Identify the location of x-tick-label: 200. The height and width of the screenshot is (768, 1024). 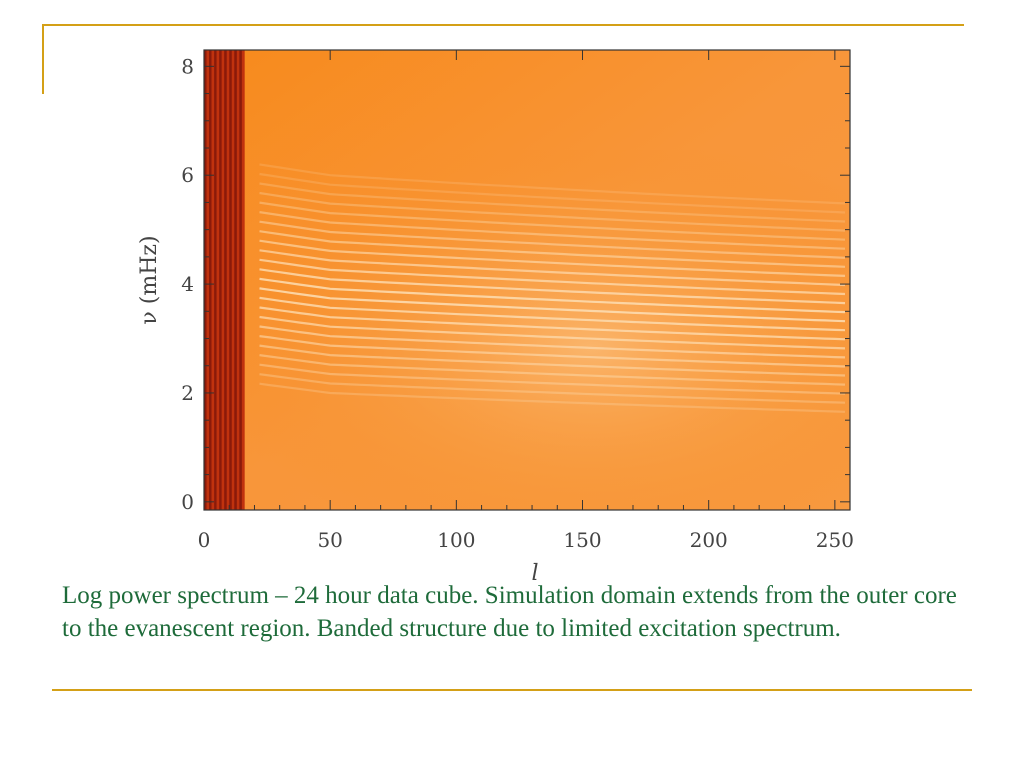
(709, 540).